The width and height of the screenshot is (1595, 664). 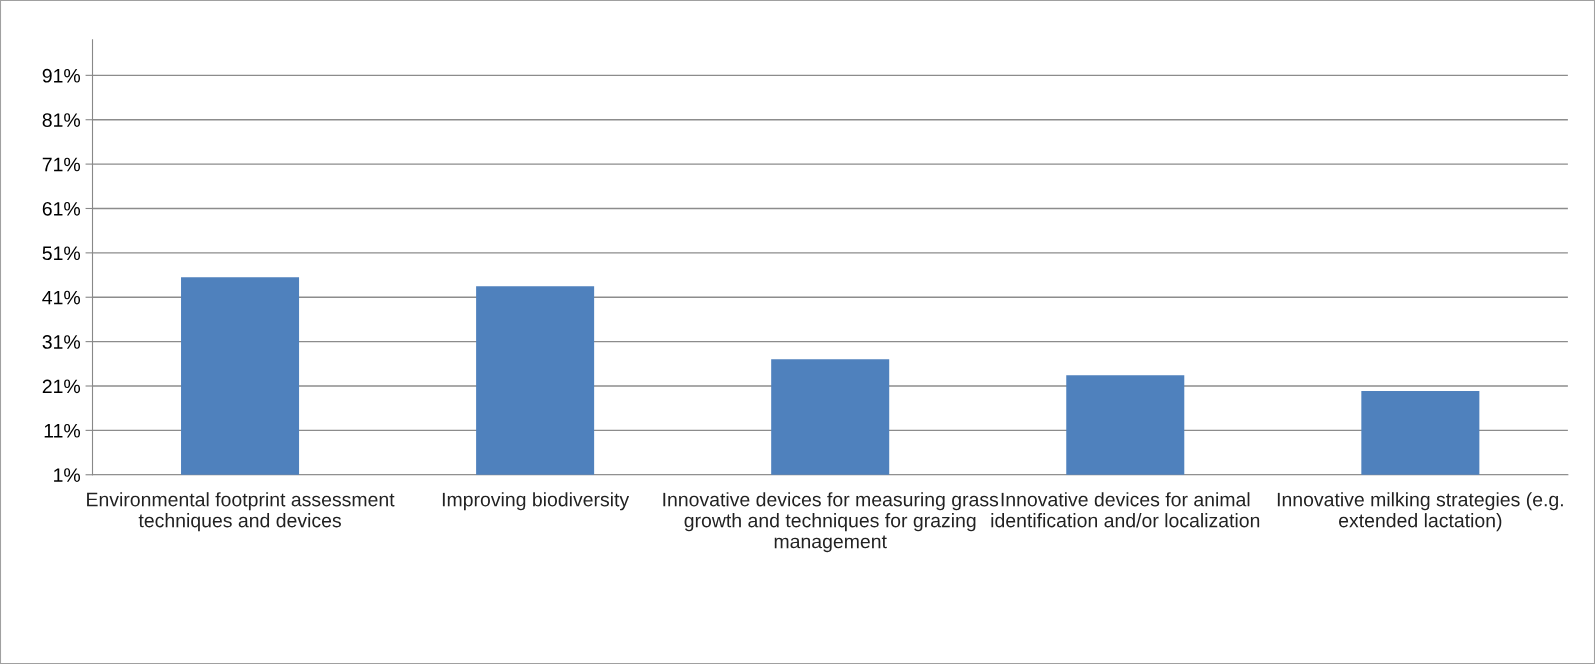 I want to click on y-tick-label: 41%, so click(x=61, y=297).